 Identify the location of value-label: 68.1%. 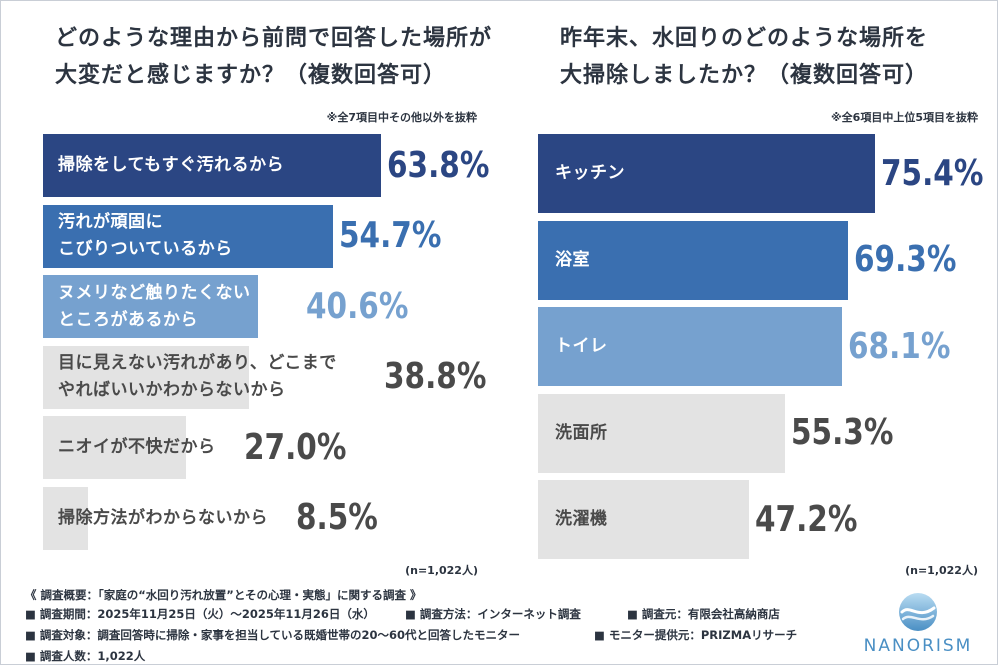
(899, 346).